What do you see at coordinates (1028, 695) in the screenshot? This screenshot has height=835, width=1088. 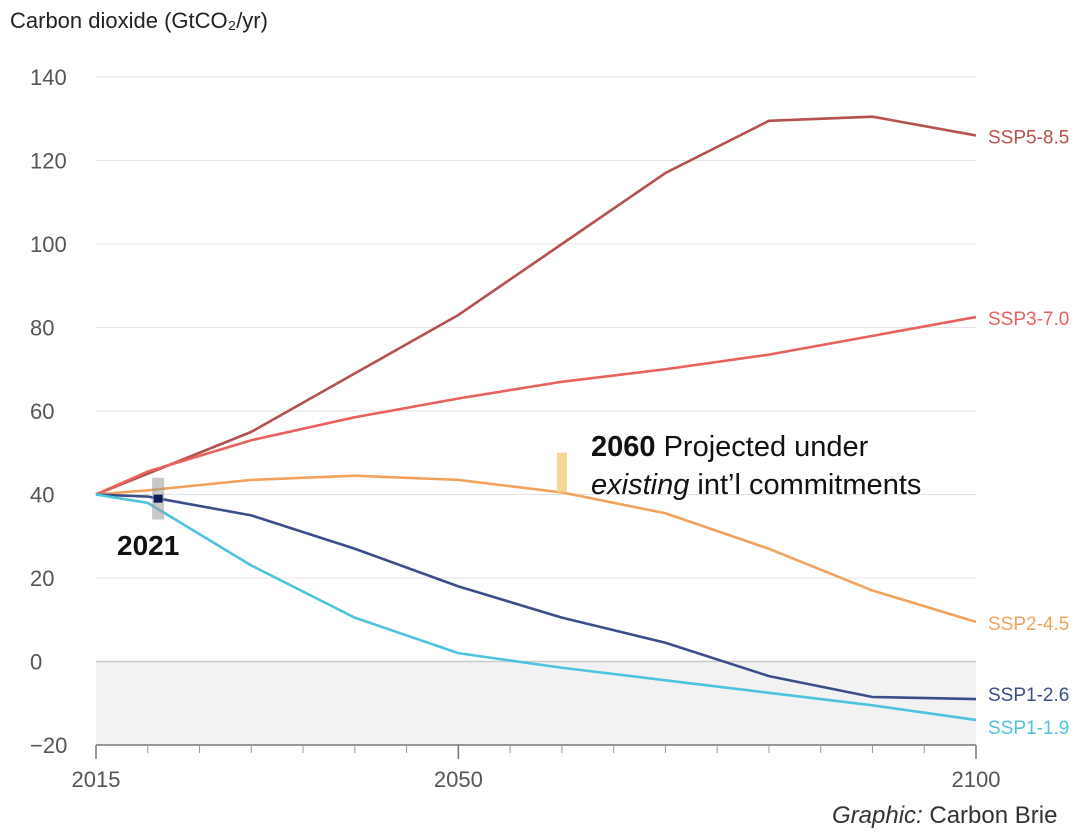 I see `series-label-ssp1-2.6: SSP1-2.6` at bounding box center [1028, 695].